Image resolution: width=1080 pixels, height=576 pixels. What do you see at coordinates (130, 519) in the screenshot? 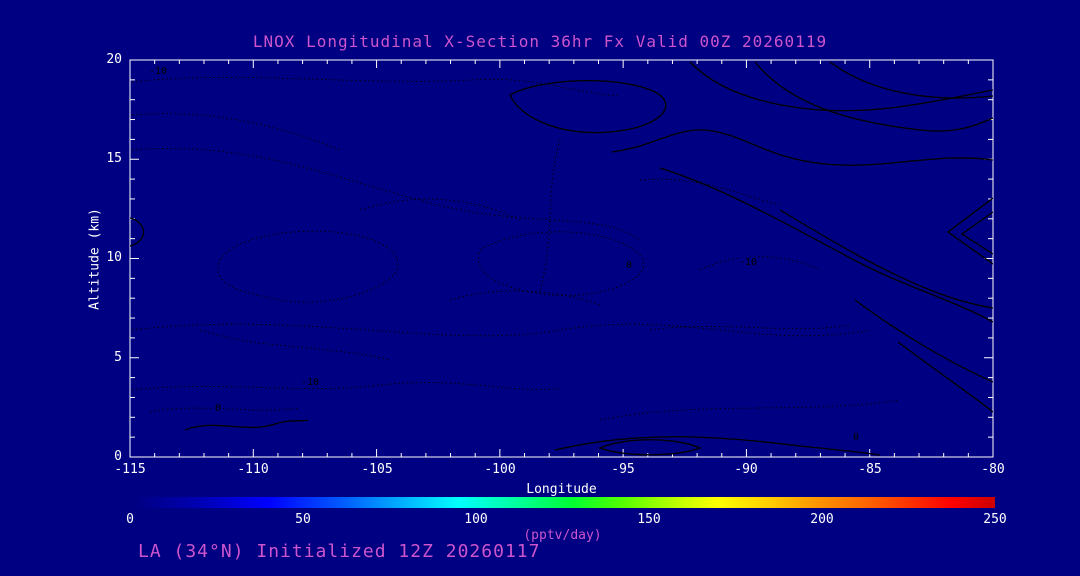
I see `colorbar-tick-label: 0` at bounding box center [130, 519].